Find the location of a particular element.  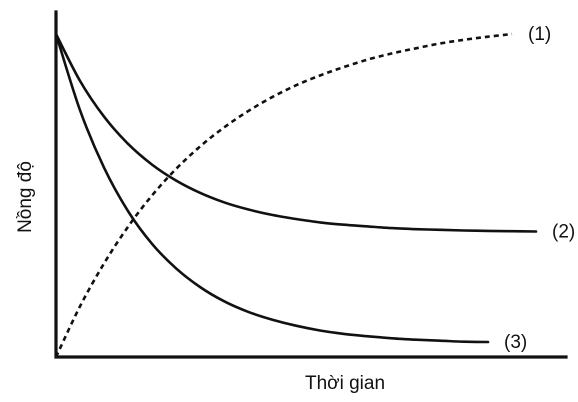

x-axis-label: Thời gian is located at coordinates (345, 383).